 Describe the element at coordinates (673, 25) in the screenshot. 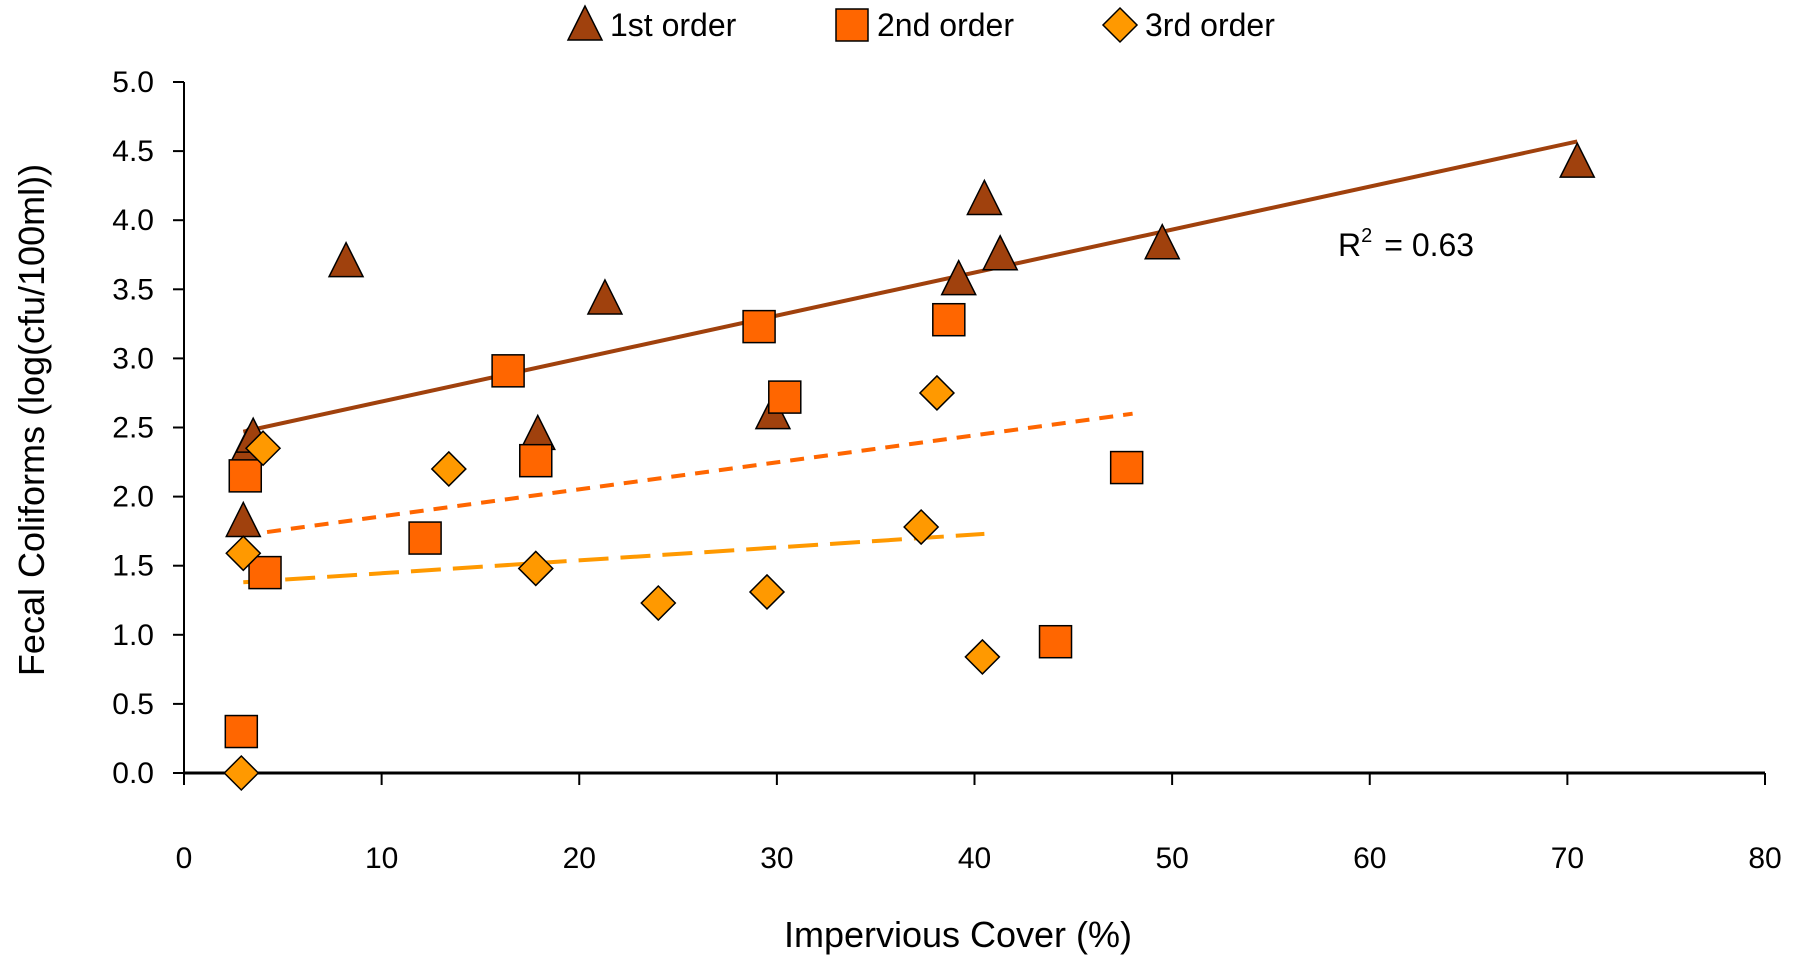

I see `first-order-legend-label: 1st order` at that location.